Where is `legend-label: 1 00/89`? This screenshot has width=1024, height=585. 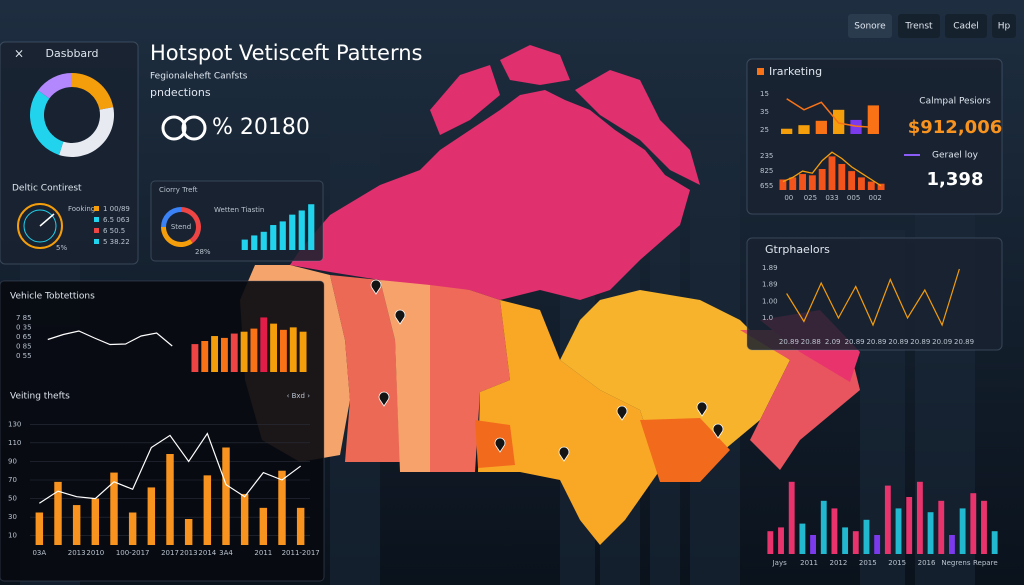 legend-label: 1 00/89 is located at coordinates (116, 209).